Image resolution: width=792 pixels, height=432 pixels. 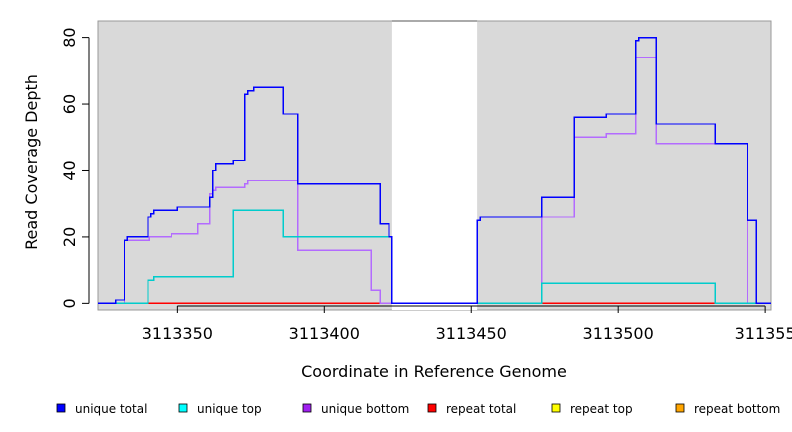 What do you see at coordinates (69, 303) in the screenshot?
I see `y-tick-label-0: 0` at bounding box center [69, 303].